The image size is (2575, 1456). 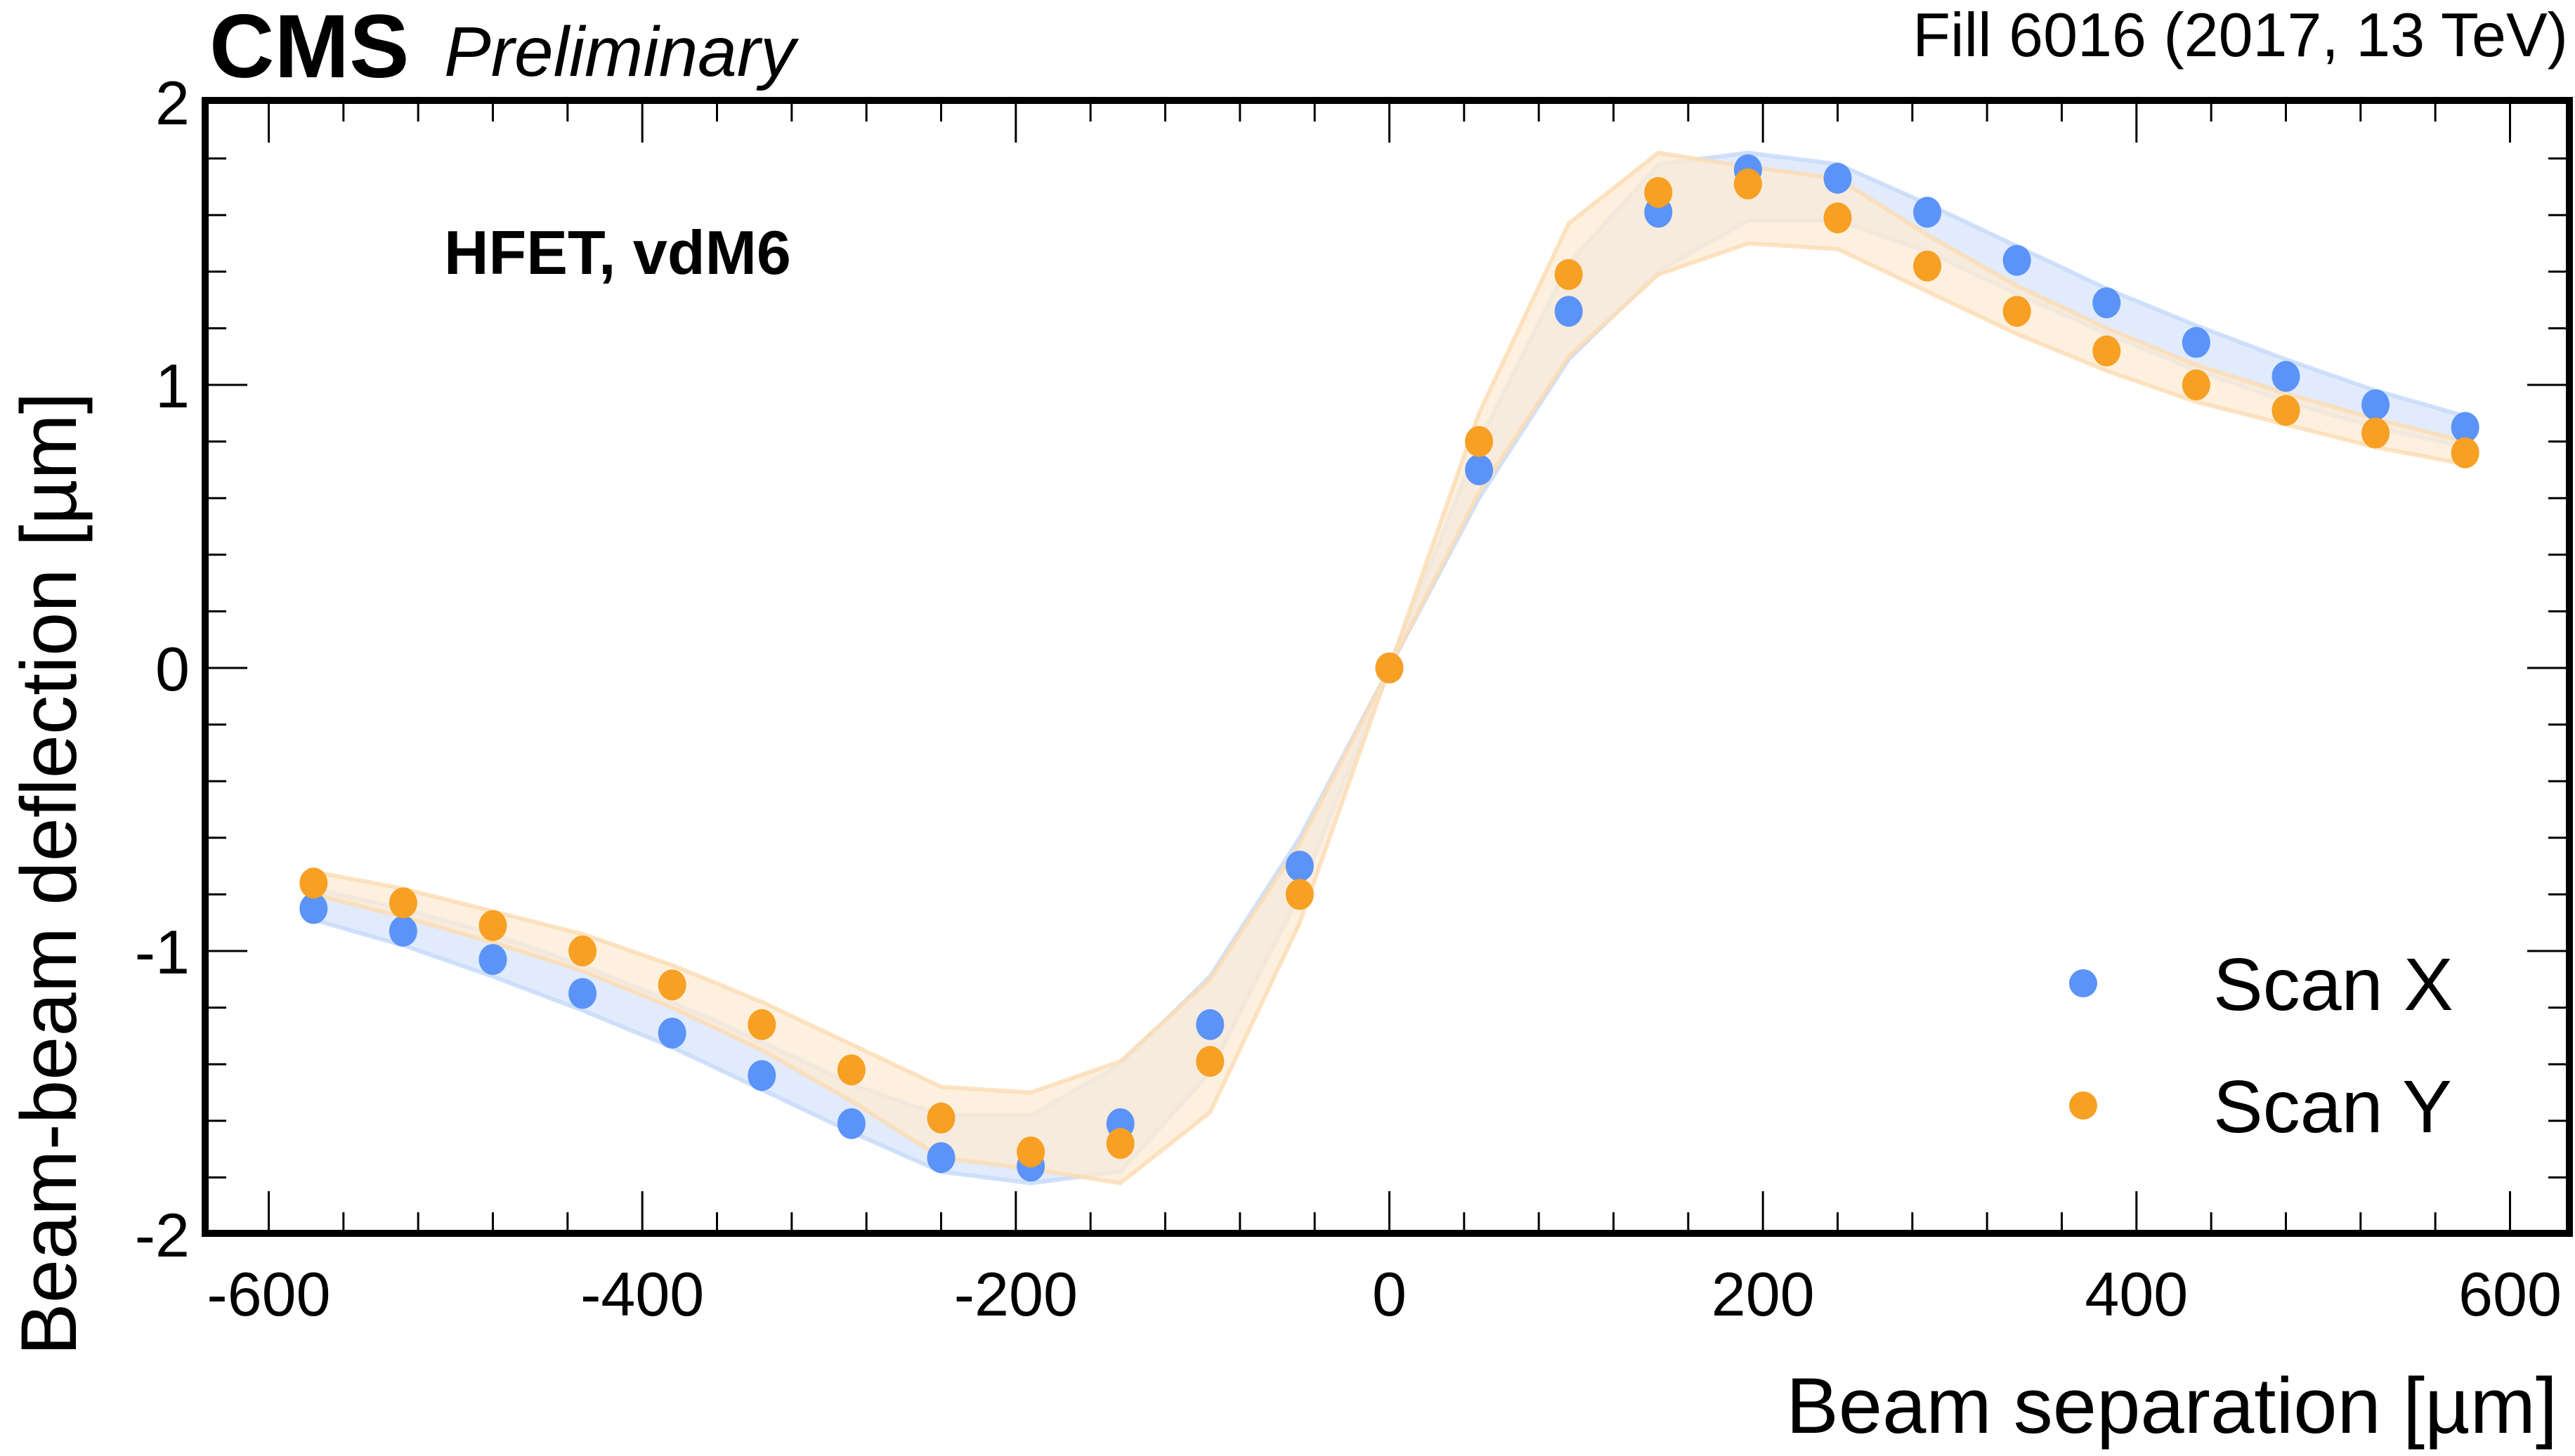 I want to click on legend-label-scan-x: Scan X, so click(x=2333, y=985).